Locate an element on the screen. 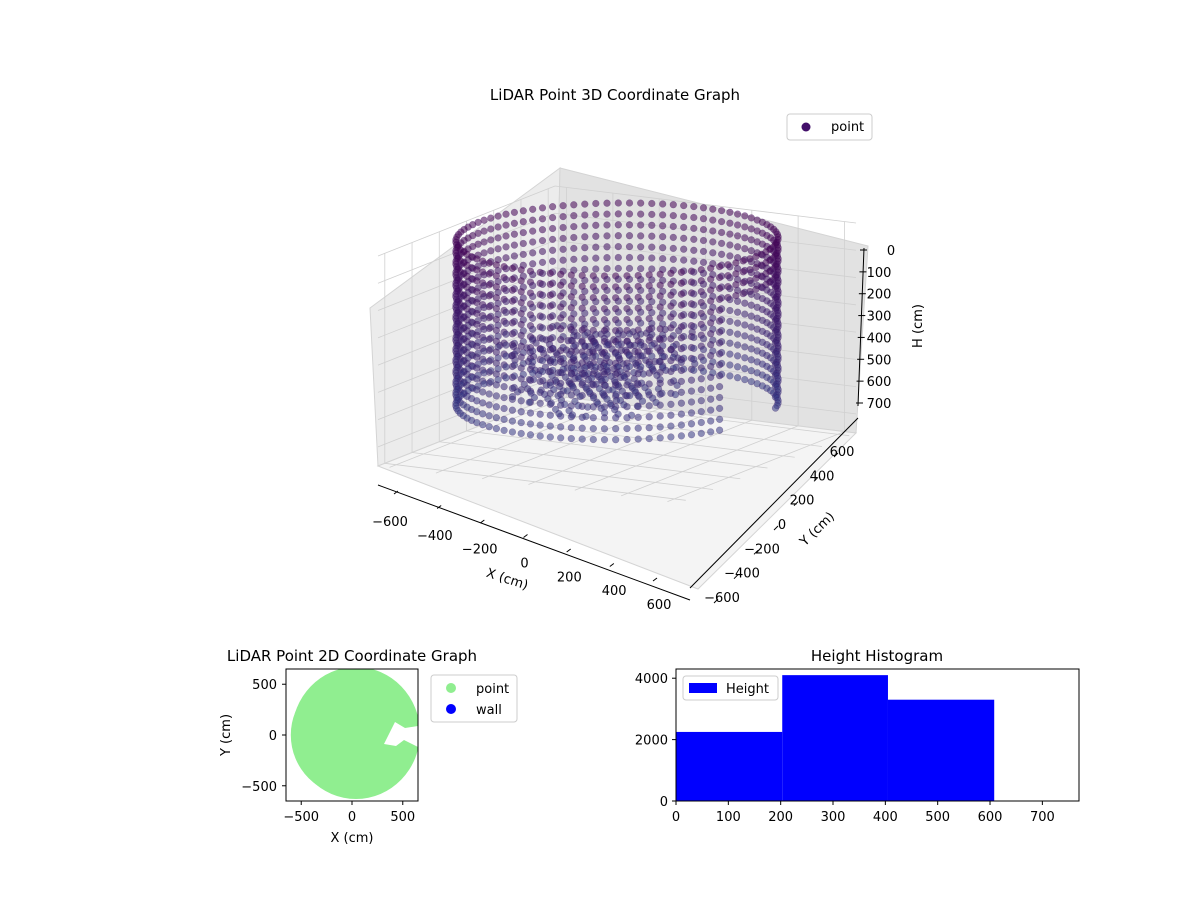  hist-x-tick-label: 100 is located at coordinates (728, 817).